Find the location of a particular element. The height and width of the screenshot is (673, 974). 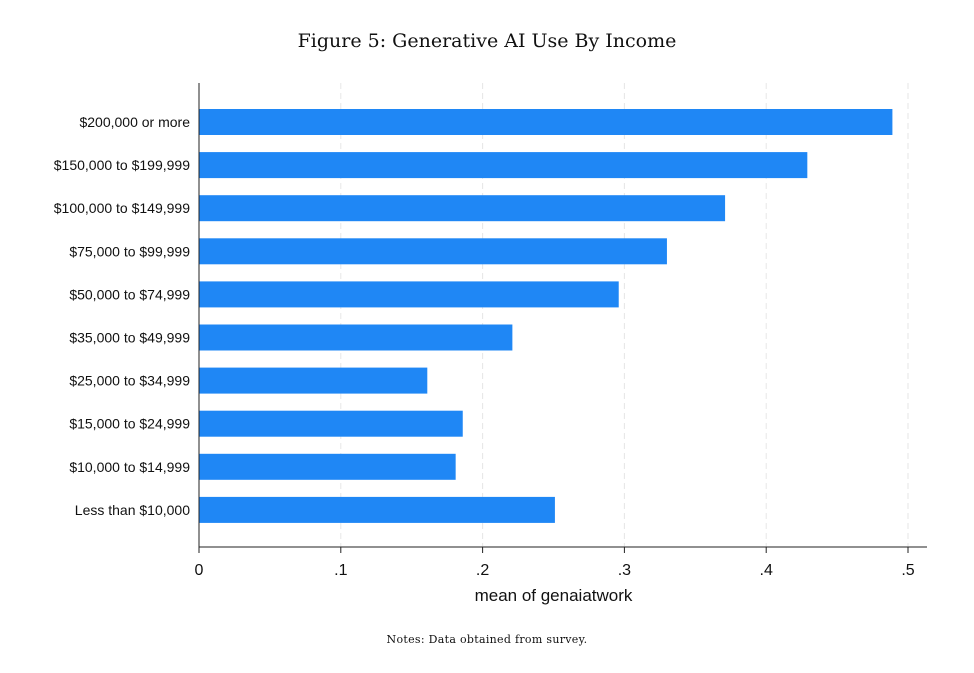

x-ticks: 0 .1 .2 .3 .4 .5 is located at coordinates (555, 563).